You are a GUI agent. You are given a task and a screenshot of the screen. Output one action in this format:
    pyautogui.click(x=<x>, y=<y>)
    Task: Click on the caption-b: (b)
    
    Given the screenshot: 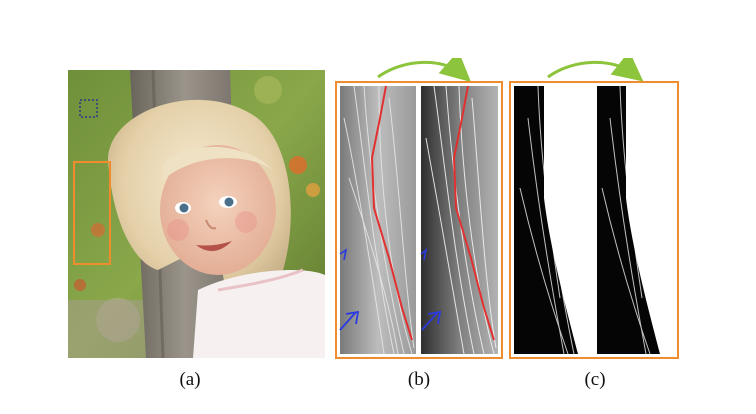 What is the action you would take?
    pyautogui.click(x=419, y=379)
    